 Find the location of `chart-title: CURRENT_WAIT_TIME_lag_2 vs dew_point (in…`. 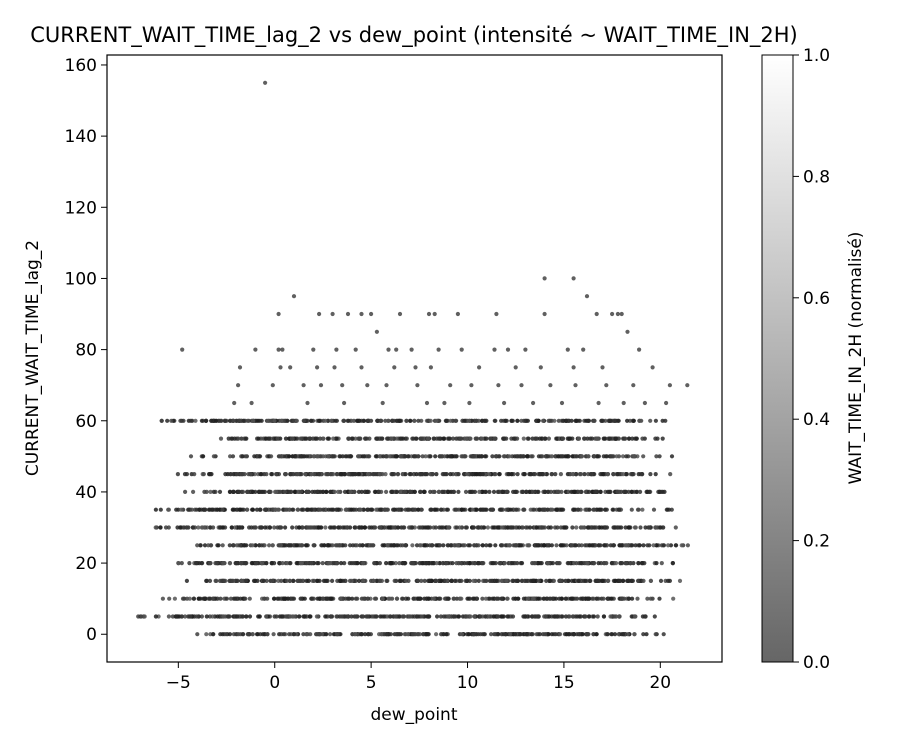

chart-title: CURRENT_WAIT_TIME_lag_2 vs dew_point (in… is located at coordinates (414, 35).